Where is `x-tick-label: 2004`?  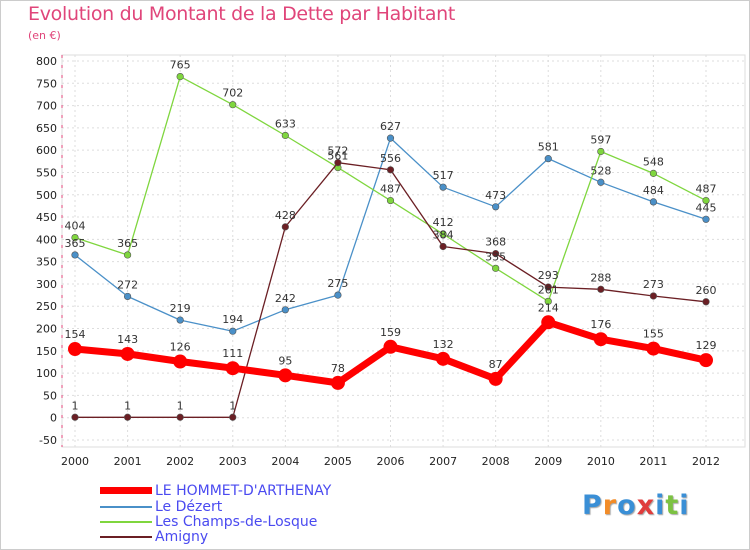
x-tick-label: 2004 is located at coordinates (285, 461).